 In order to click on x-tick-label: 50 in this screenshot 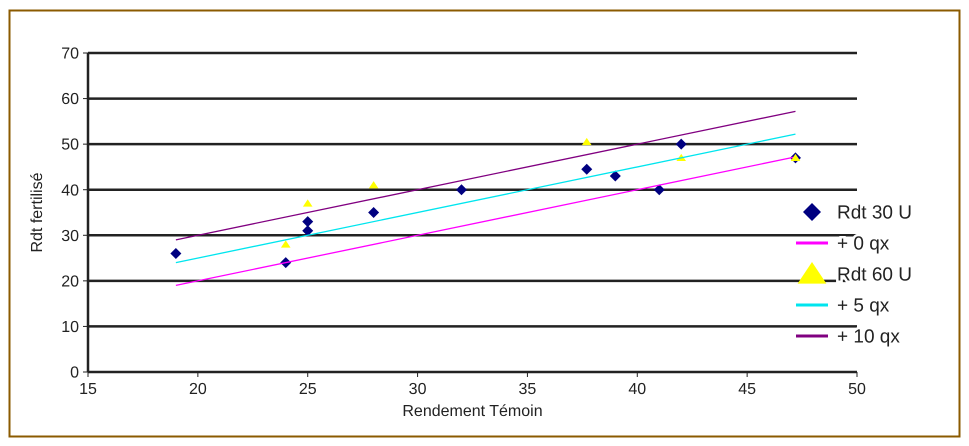, I will do `click(857, 389)`.